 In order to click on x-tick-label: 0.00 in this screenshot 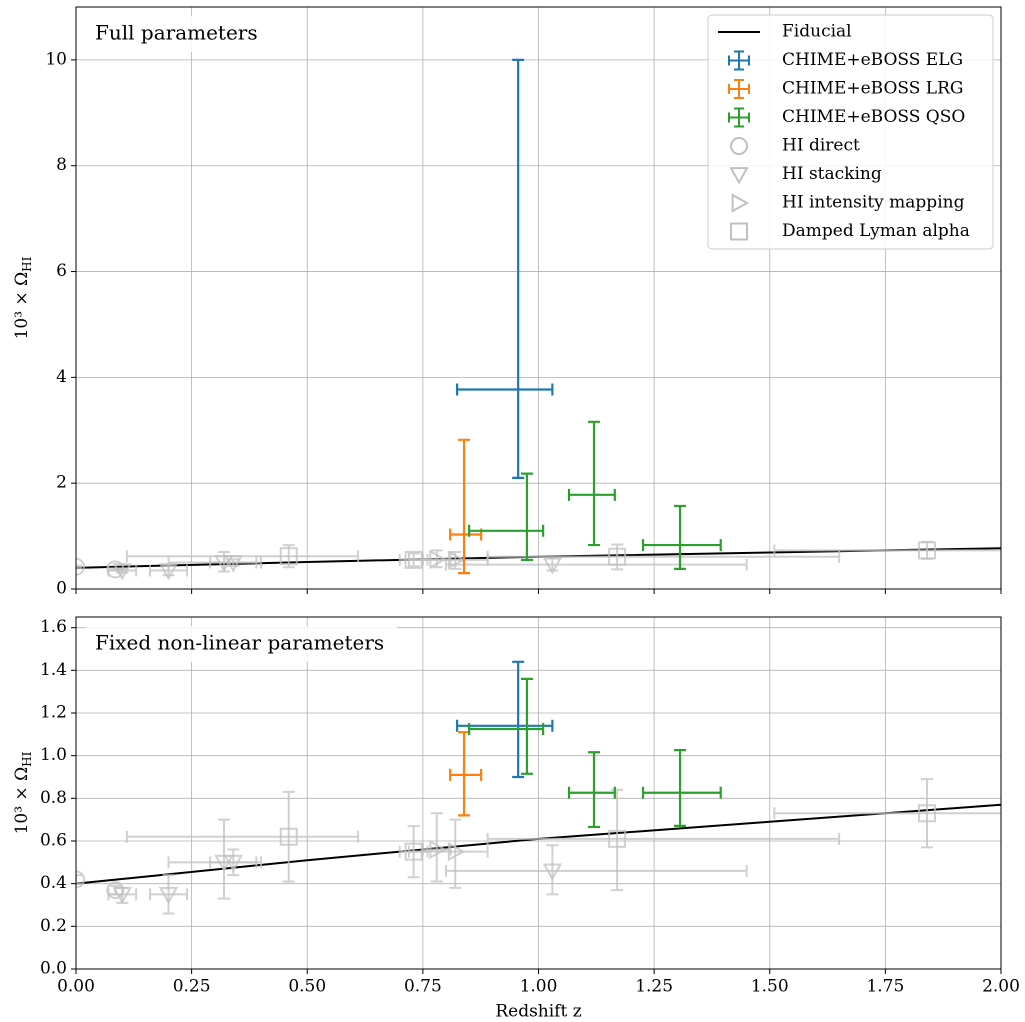, I will do `click(76, 987)`.